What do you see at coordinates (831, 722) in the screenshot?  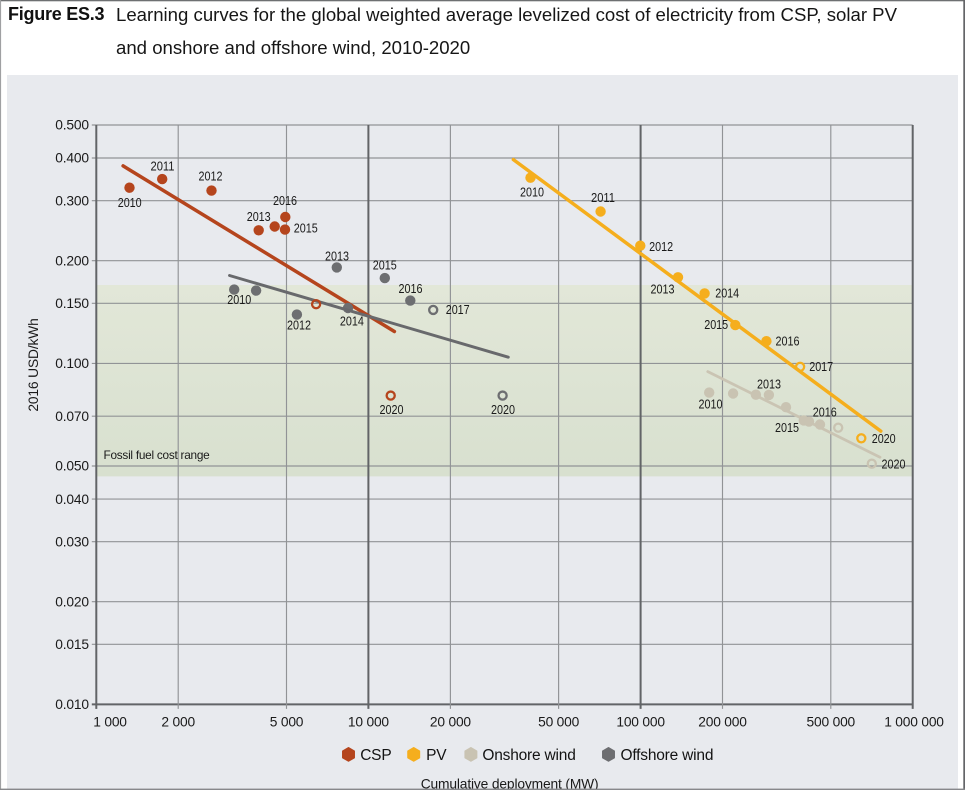 I see `svg-text: 500 000` at bounding box center [831, 722].